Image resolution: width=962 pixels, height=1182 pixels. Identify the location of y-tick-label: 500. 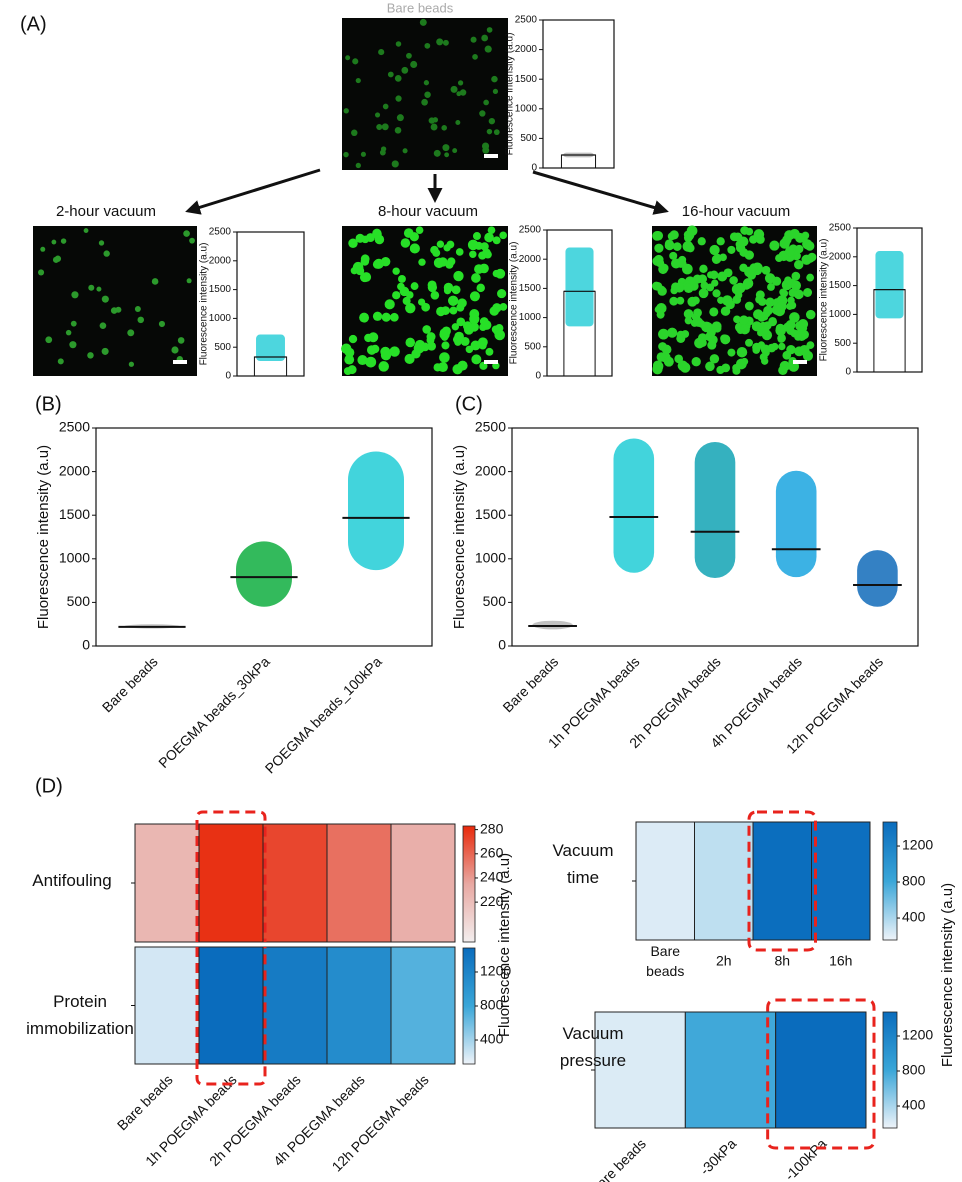
(222, 347).